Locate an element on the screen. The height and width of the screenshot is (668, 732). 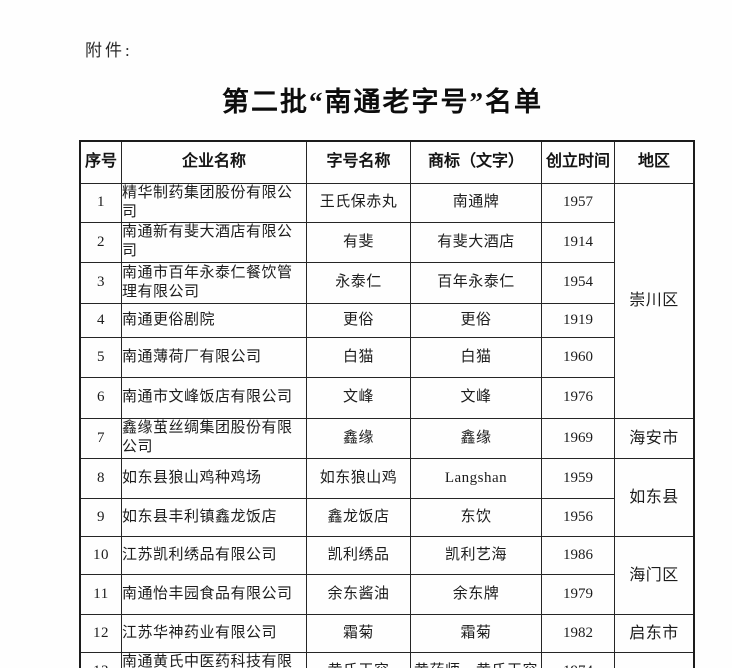
cell-seq: 6 is located at coordinates (100, 397).